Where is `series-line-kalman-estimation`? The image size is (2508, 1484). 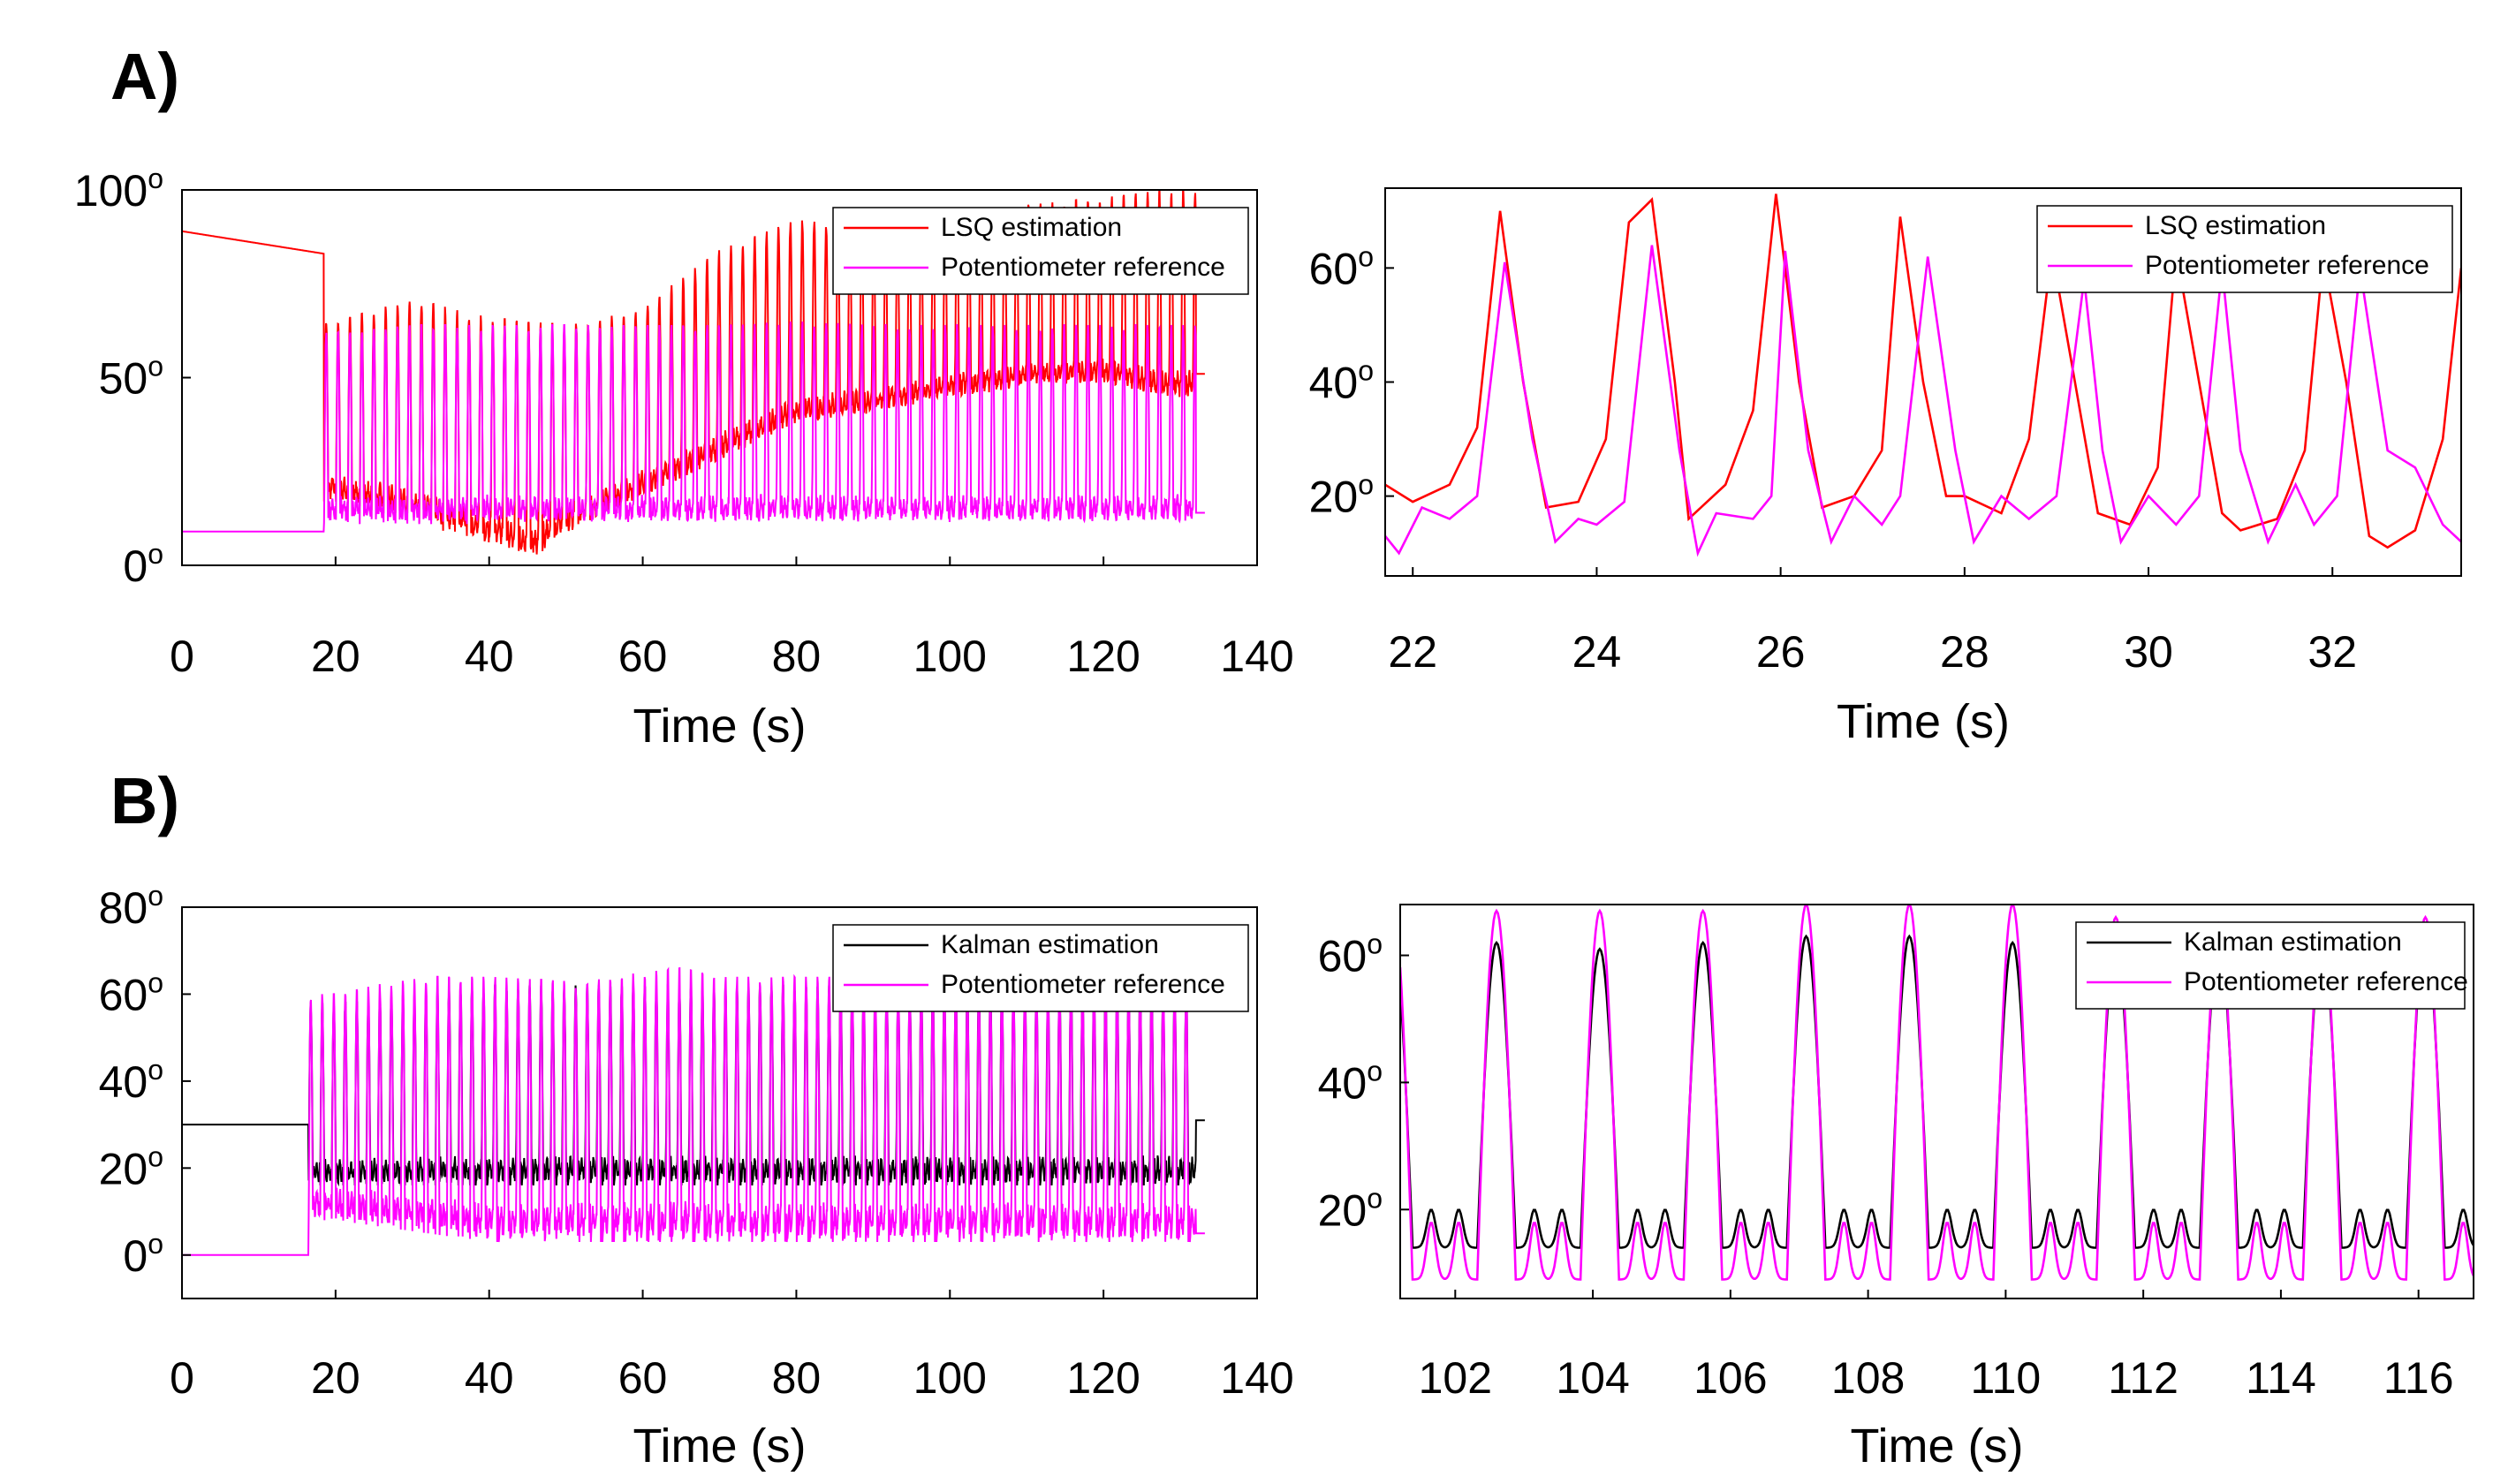
series-line-kalman-estimation is located at coordinates (1937, 1091).